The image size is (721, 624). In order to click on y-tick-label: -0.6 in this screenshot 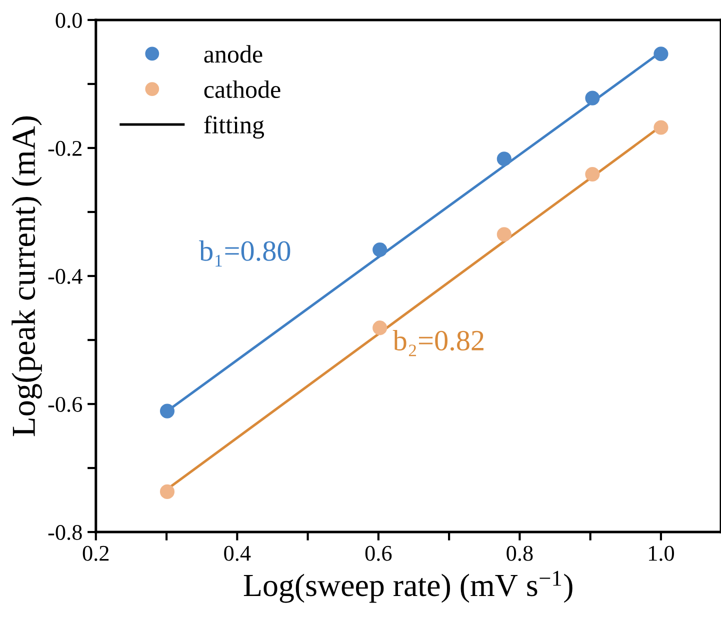, I will do `click(65, 404)`.